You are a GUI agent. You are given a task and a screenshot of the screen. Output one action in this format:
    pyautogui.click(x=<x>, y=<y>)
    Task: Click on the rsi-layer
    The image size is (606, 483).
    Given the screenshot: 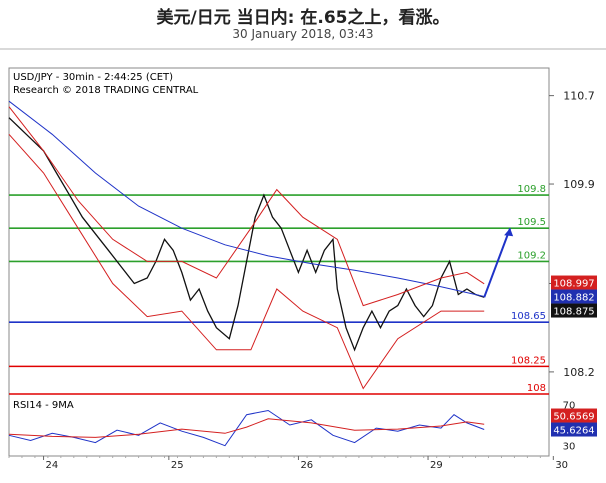 What is the action you would take?
    pyautogui.click(x=246, y=428)
    